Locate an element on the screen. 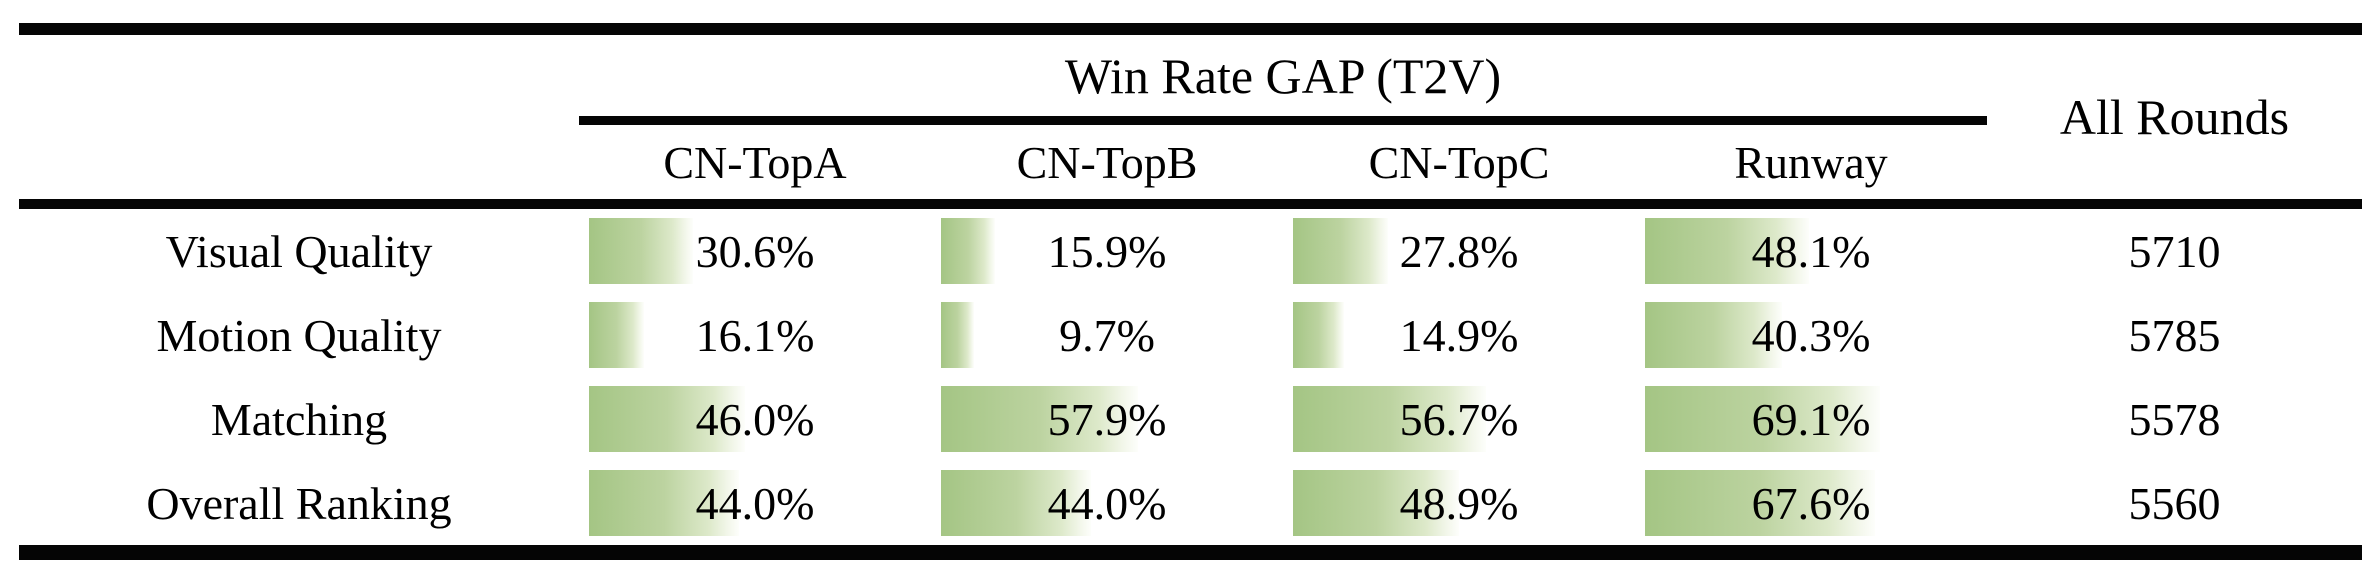 The image size is (2376, 568). column-header-cn-topb: CN-TopB is located at coordinates (1107, 162).